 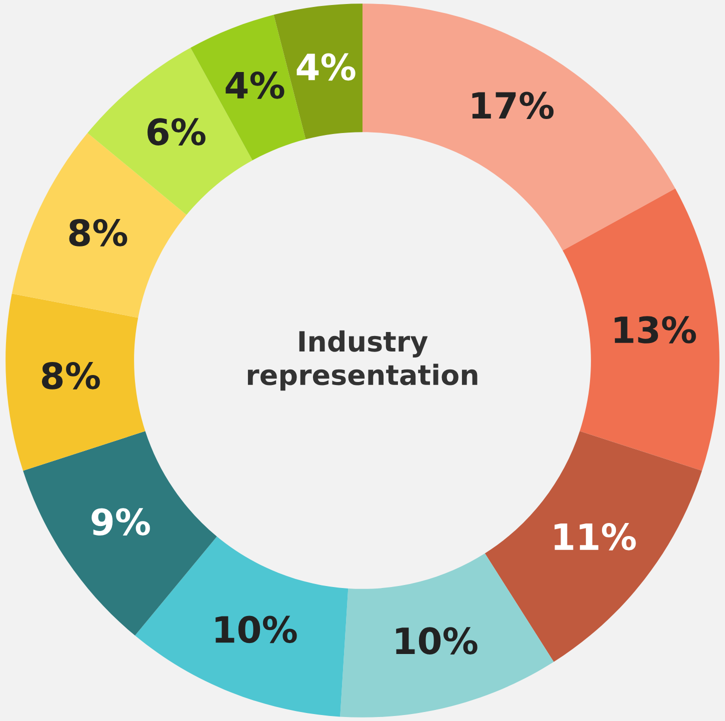 What do you see at coordinates (655, 330) in the screenshot?
I see `data-label: 13%` at bounding box center [655, 330].